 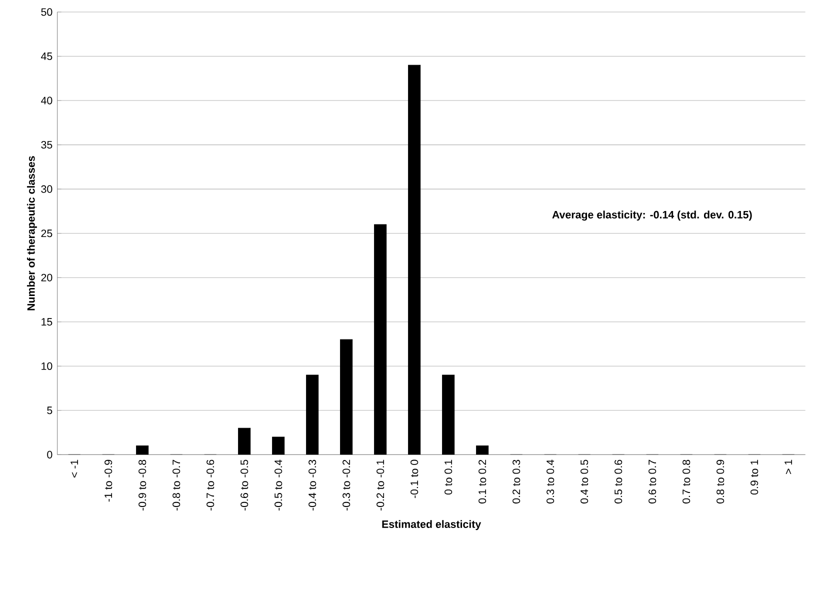 What do you see at coordinates (46, 12) in the screenshot?
I see `y-tick-label: 50` at bounding box center [46, 12].